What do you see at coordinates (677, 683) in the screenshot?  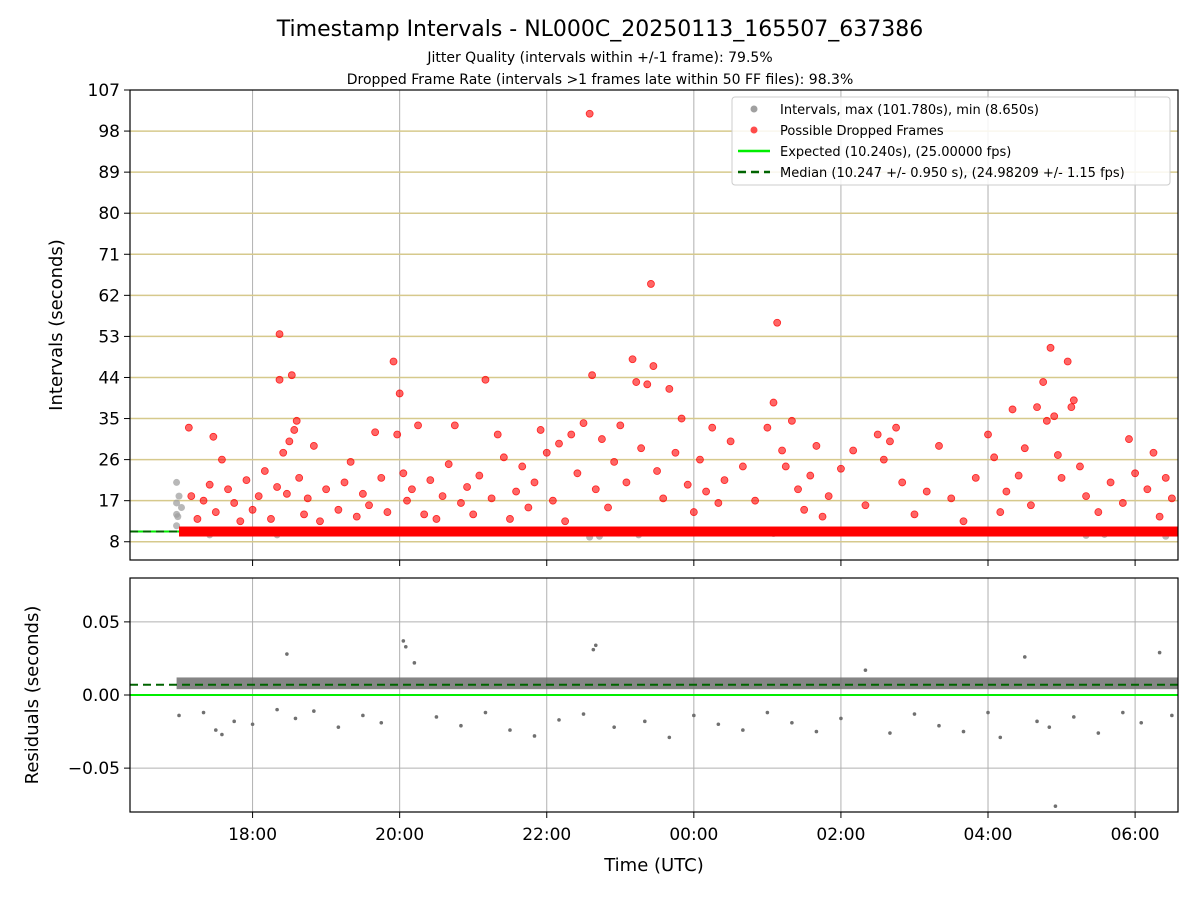 I see `residuals-band` at bounding box center [677, 683].